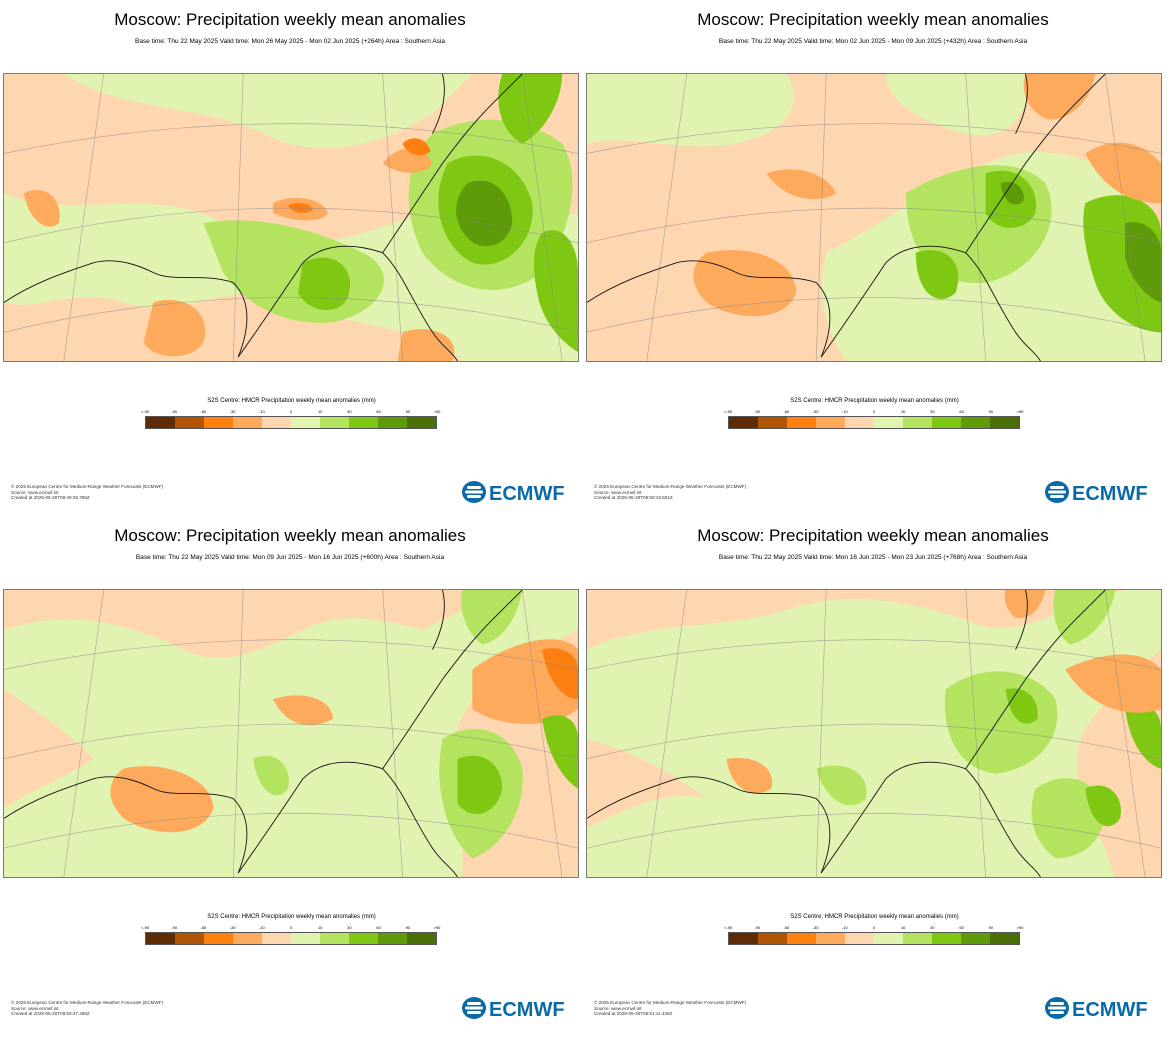 The image size is (1167, 1041). What do you see at coordinates (633, 1014) in the screenshot?
I see `footer-line-created: Created at 2025-05-28T09:51:11.436Z` at bounding box center [633, 1014].